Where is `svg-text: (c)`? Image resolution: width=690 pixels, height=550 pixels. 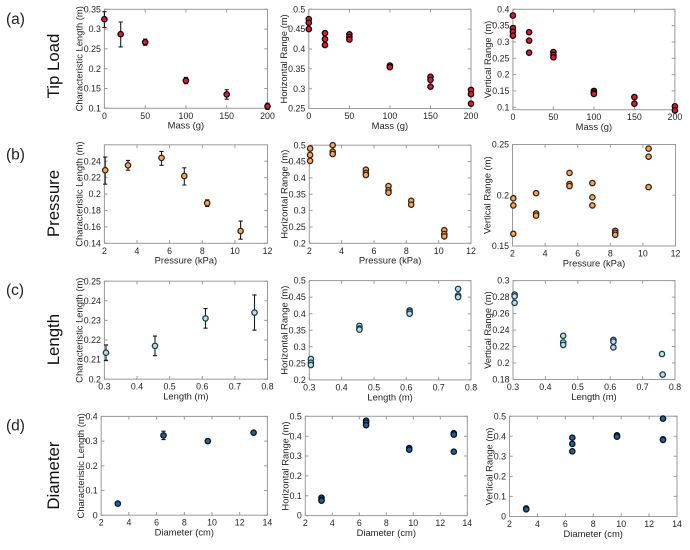 svg-text: (c) is located at coordinates (15, 290).